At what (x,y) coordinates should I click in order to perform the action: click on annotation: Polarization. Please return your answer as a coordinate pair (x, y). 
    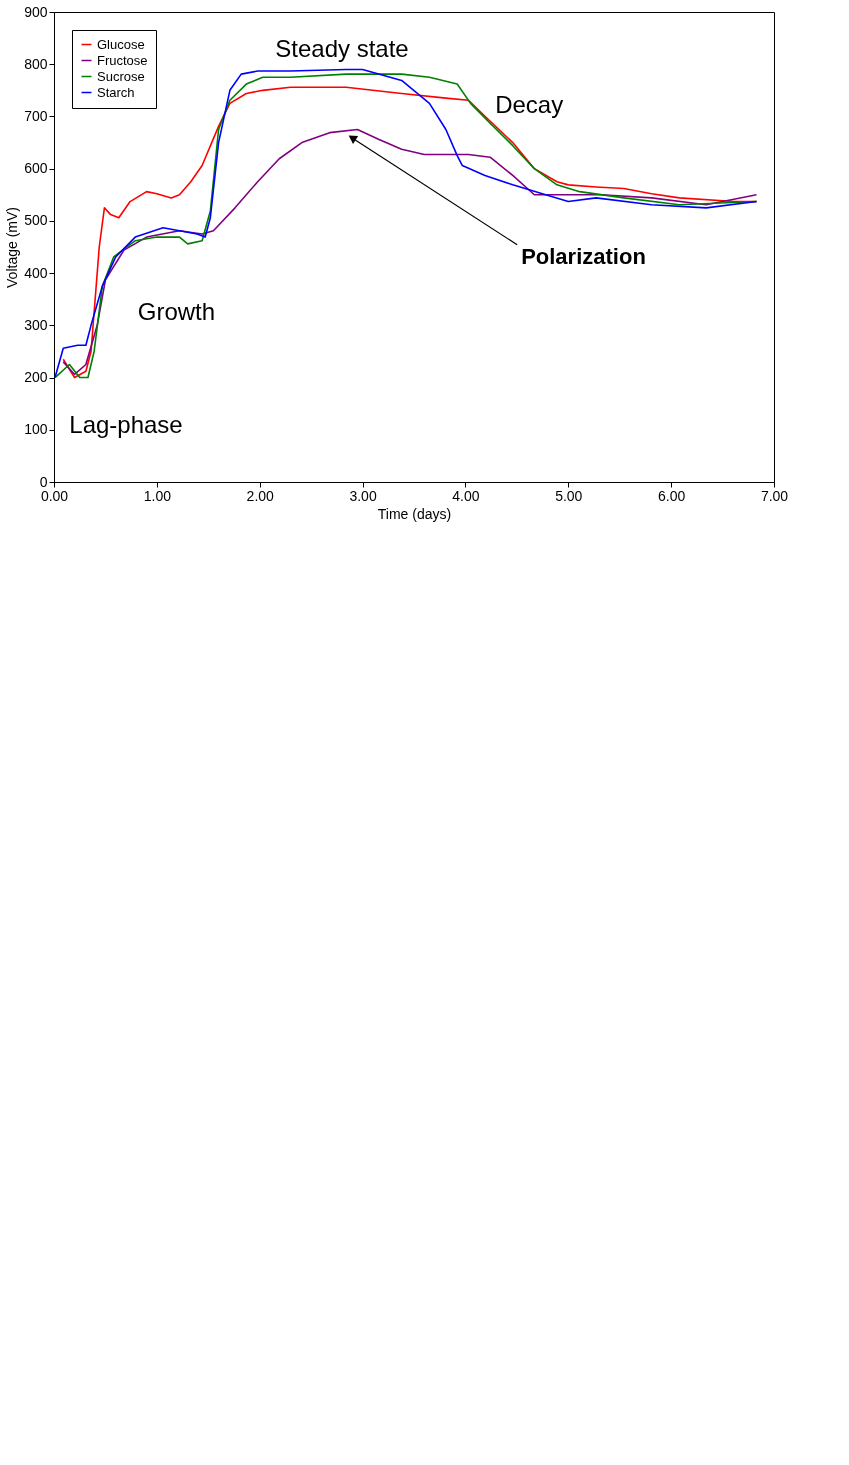
    Looking at the image, I should click on (583, 256).